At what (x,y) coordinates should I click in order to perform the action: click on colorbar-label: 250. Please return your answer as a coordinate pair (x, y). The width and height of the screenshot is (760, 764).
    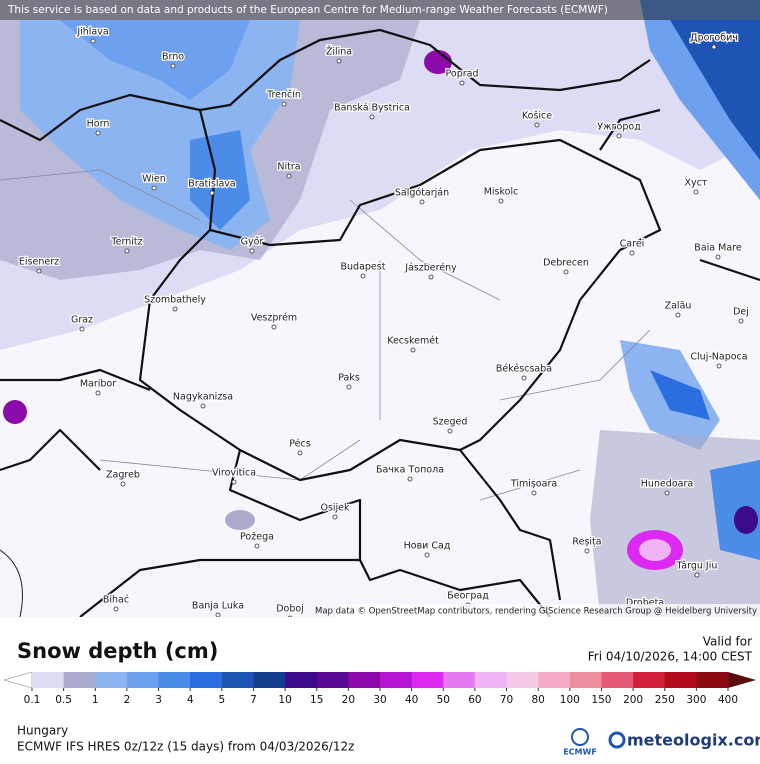
    Looking at the image, I should click on (665, 700).